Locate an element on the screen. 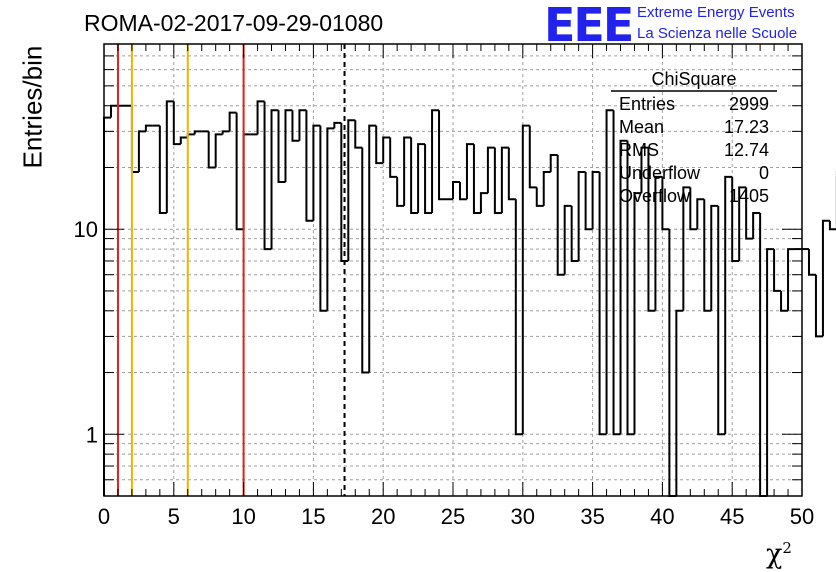 The height and width of the screenshot is (572, 836). stats-value: 1405 is located at coordinates (749, 196).